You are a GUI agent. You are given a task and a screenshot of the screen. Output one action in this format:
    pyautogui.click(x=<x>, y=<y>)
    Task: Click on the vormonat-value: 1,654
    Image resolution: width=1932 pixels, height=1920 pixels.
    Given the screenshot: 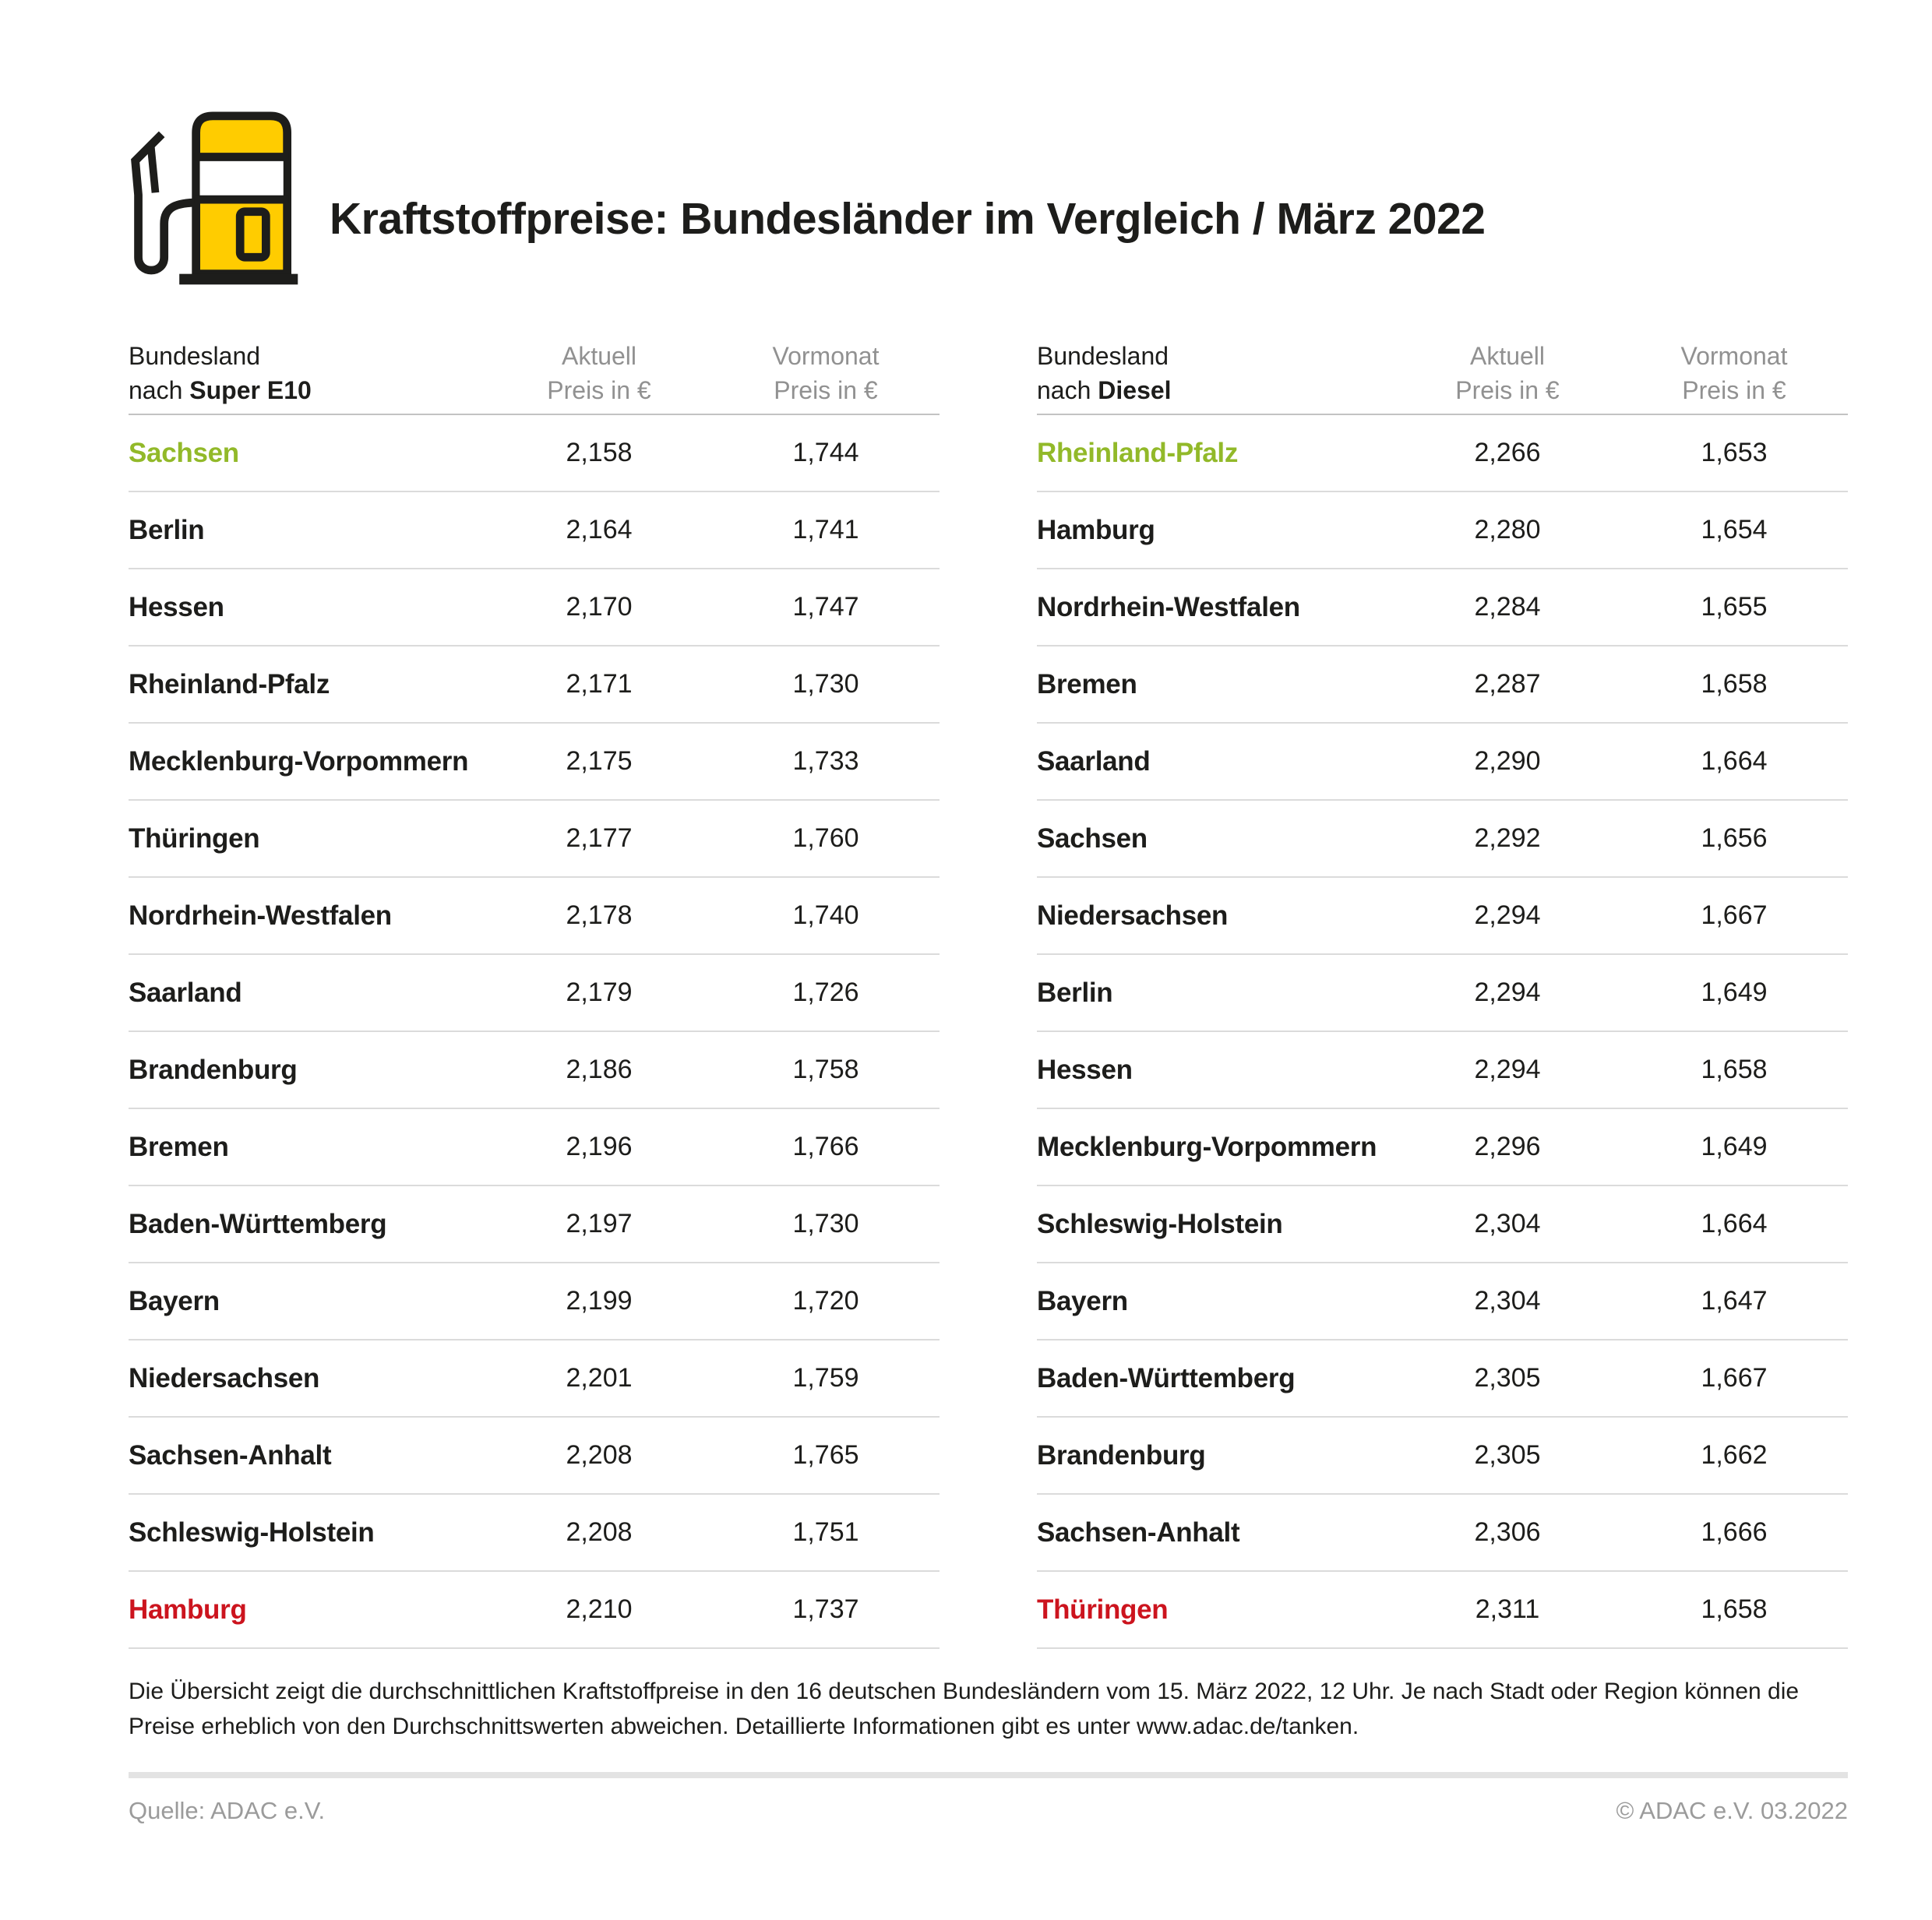 What is the action you would take?
    pyautogui.click(x=1735, y=529)
    